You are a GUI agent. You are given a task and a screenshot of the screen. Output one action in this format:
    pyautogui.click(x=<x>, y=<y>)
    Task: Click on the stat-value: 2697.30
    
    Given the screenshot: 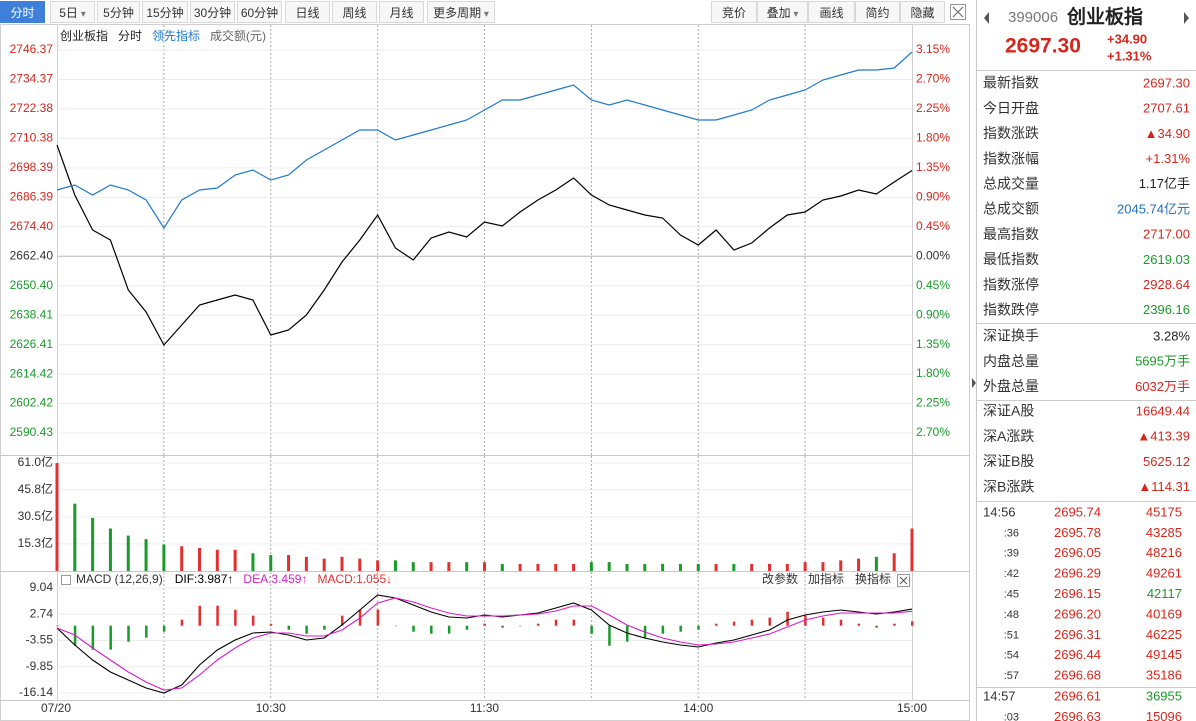 What is the action you would take?
    pyautogui.click(x=1166, y=82)
    